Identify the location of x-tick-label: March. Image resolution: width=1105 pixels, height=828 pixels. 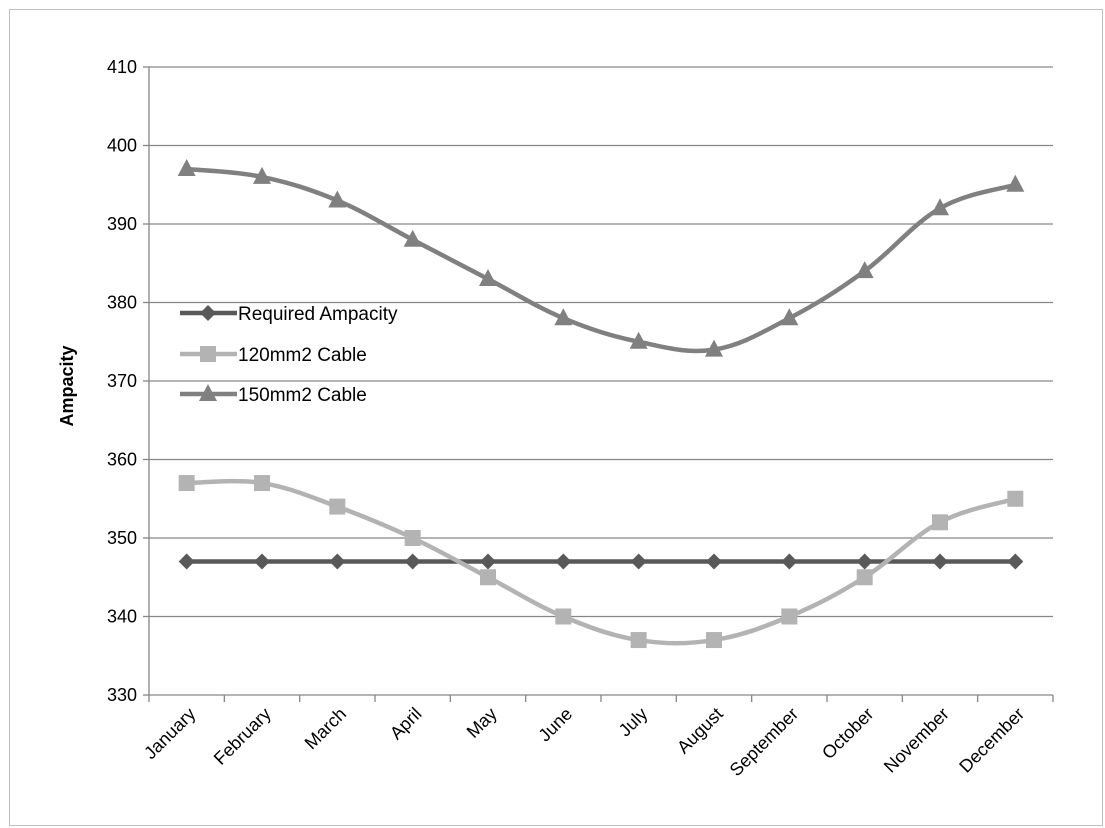
(326, 729).